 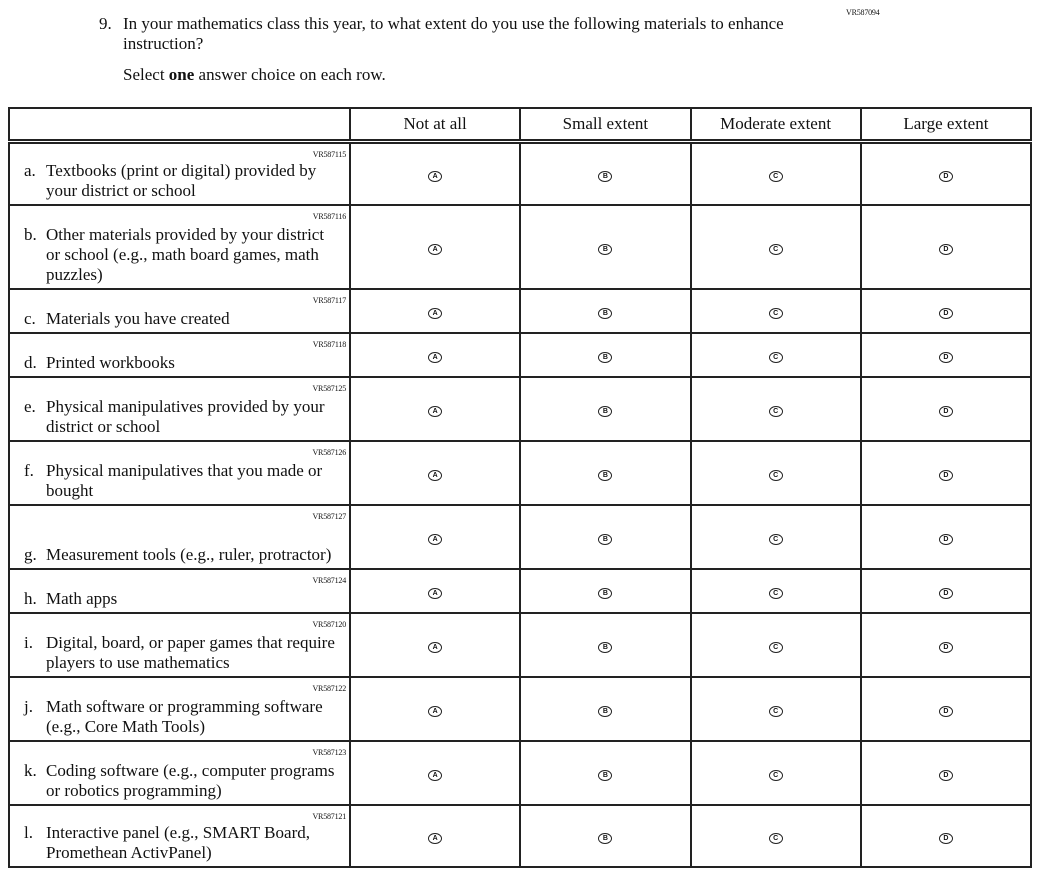 What do you see at coordinates (30, 598) in the screenshot?
I see `item-letter: h.` at bounding box center [30, 598].